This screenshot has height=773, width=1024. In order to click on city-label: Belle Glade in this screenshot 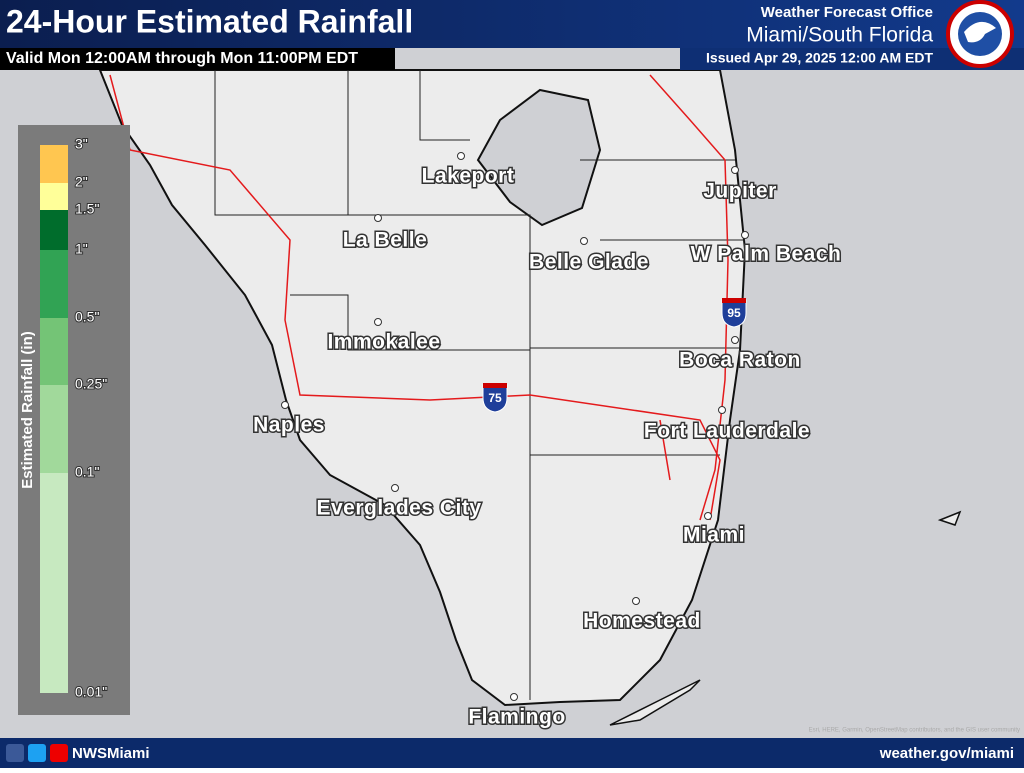, I will do `click(589, 262)`.